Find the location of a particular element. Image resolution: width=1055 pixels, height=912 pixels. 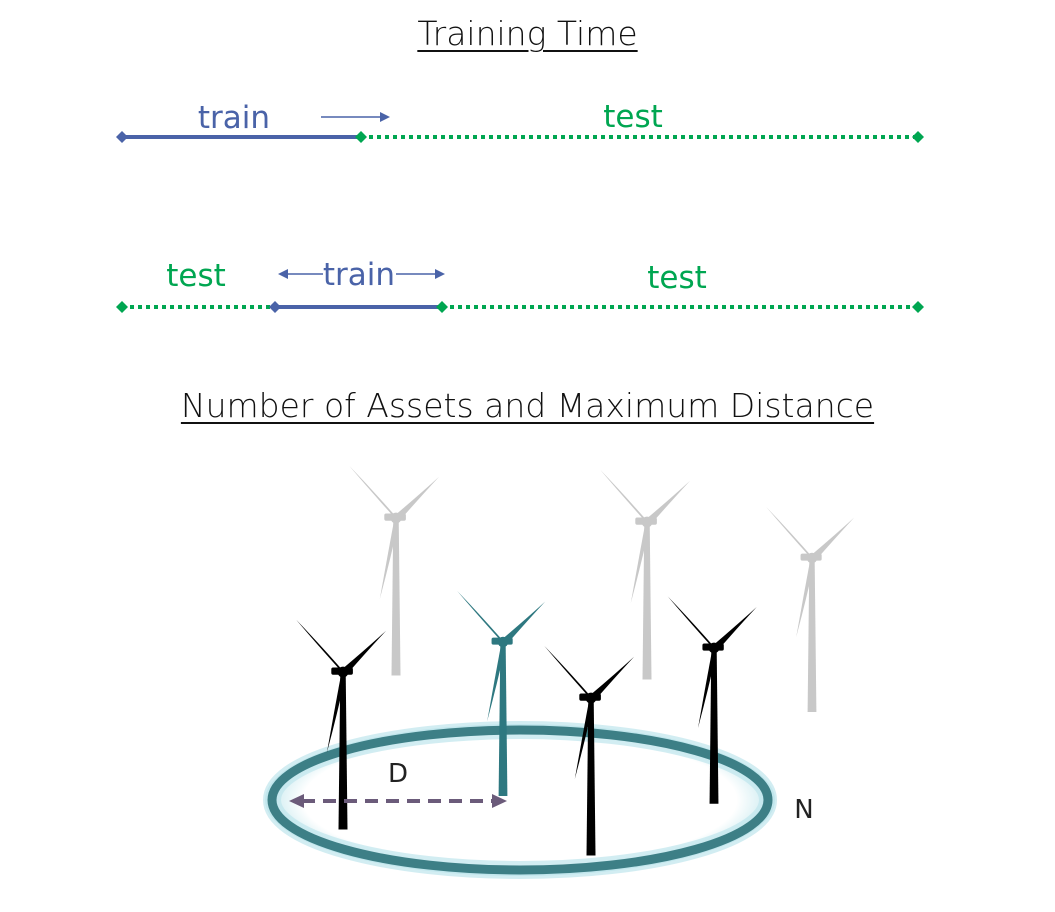

asset-radius-ring is located at coordinates (520, 800).